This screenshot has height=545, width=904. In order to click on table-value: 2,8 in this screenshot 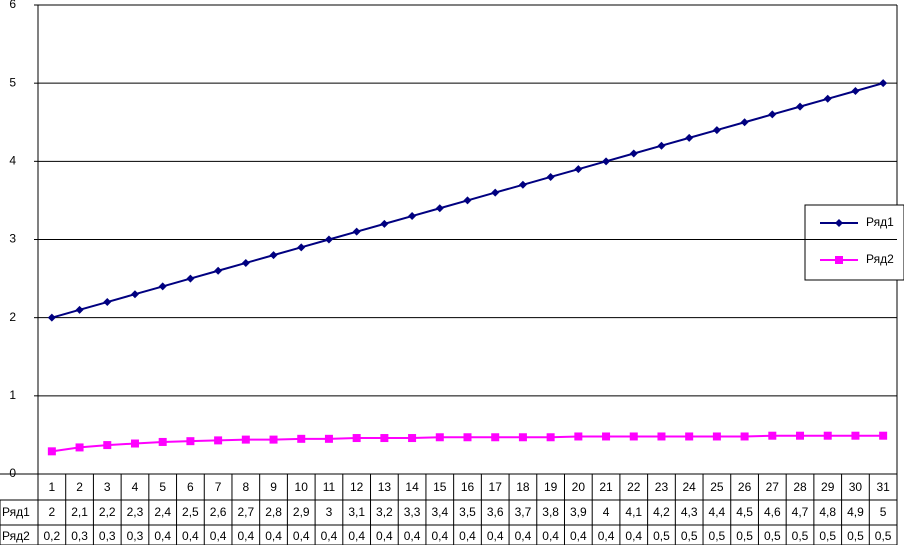, I will do `click(273, 512)`.